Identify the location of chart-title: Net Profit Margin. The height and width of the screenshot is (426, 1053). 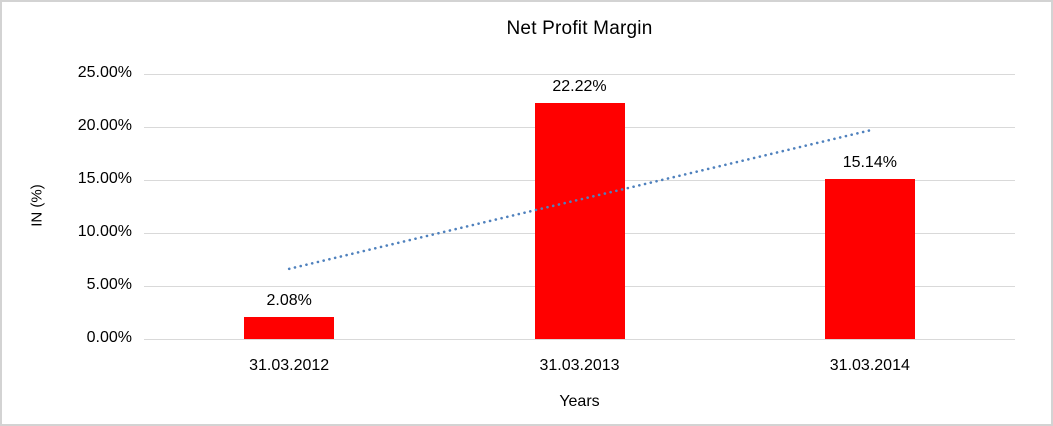
(579, 28).